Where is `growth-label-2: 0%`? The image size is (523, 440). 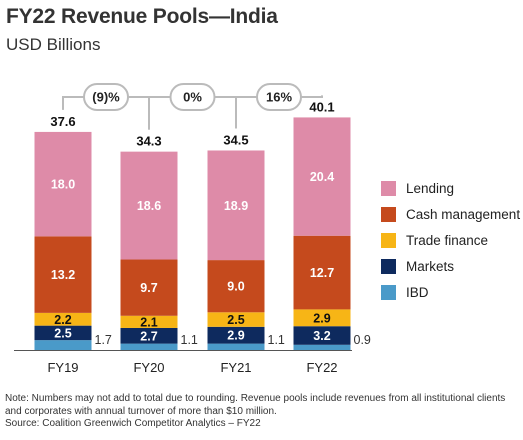 growth-label-2: 0% is located at coordinates (192, 97).